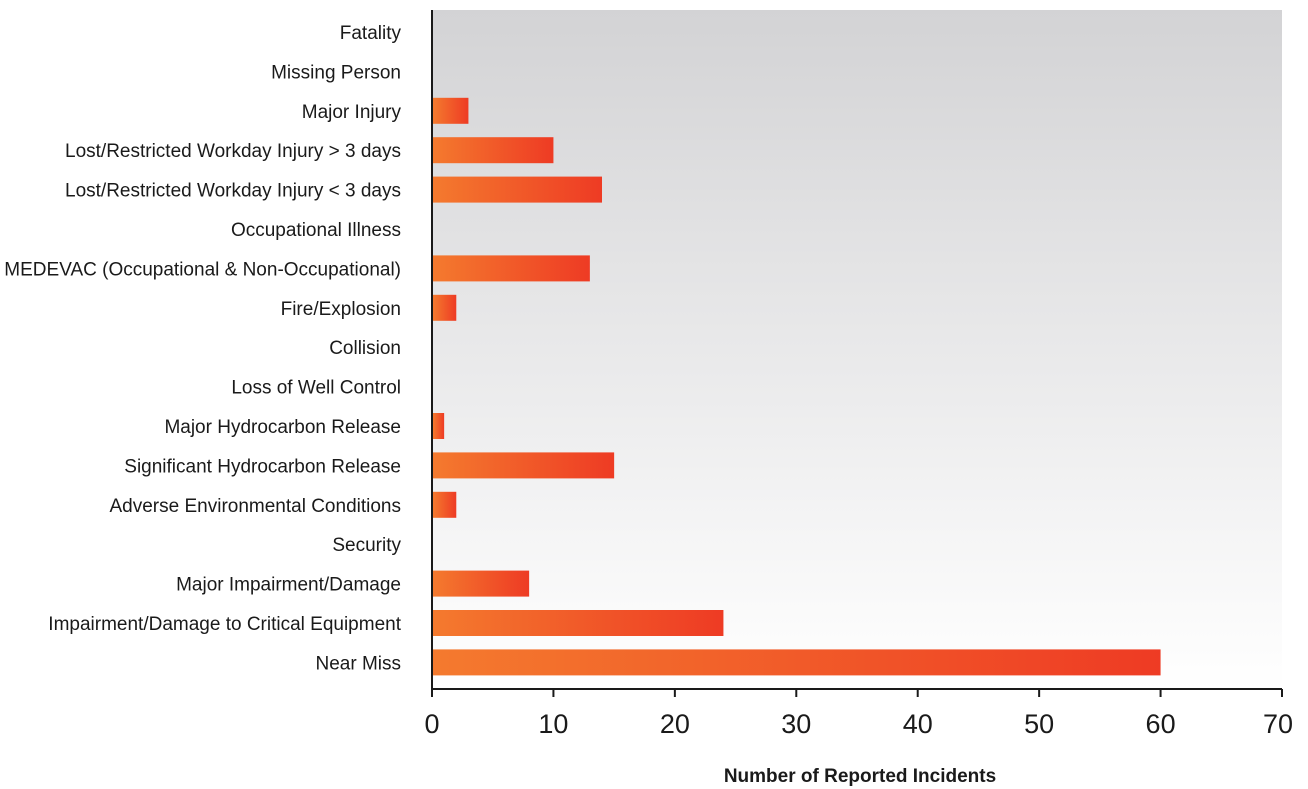 This screenshot has width=1308, height=789. I want to click on category-label: Occupational Illness, so click(316, 230).